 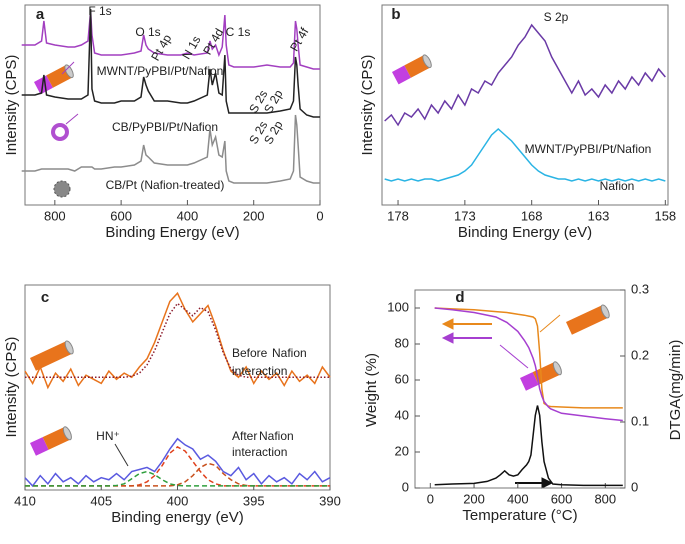 What do you see at coordinates (330, 500) in the screenshot?
I see `x-tick-label: 390` at bounding box center [330, 500].